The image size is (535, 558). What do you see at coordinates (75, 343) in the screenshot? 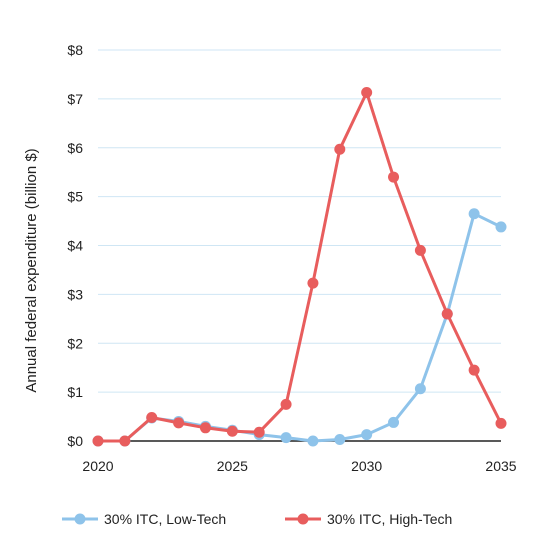
I see `y-tick-label: $2` at bounding box center [75, 343].